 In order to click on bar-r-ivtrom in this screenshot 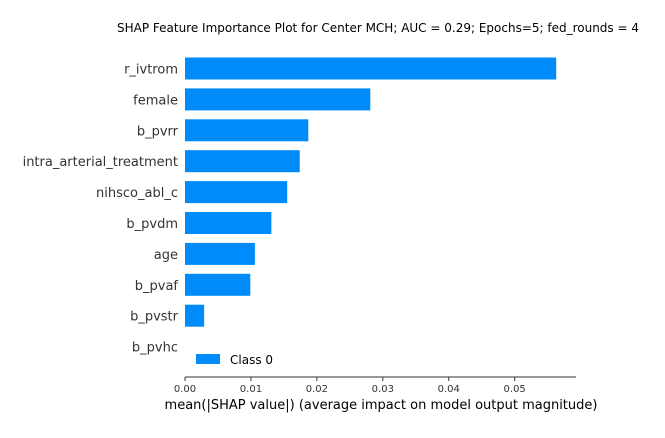, I will do `click(371, 68)`.